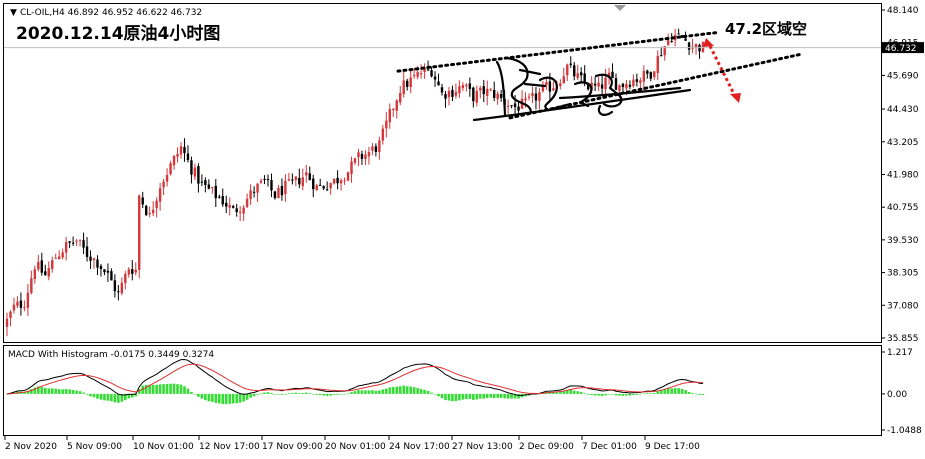  Describe the element at coordinates (13, 13) in the screenshot. I see `symbol-arrow-icon: ▼` at that location.